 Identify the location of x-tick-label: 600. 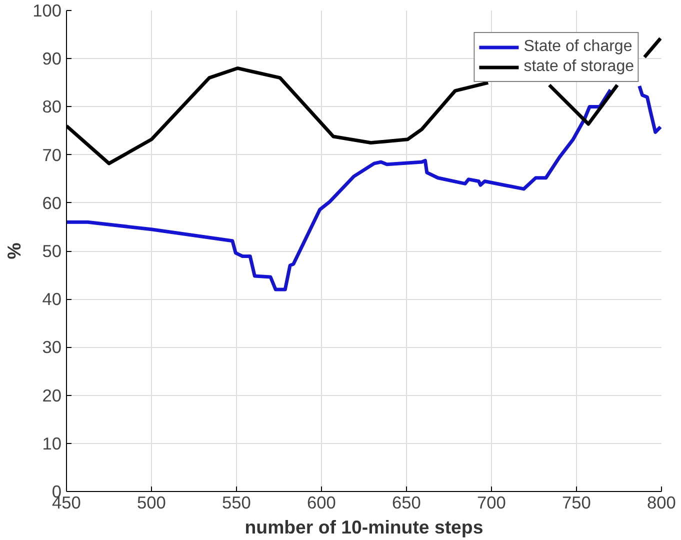
(321, 502).